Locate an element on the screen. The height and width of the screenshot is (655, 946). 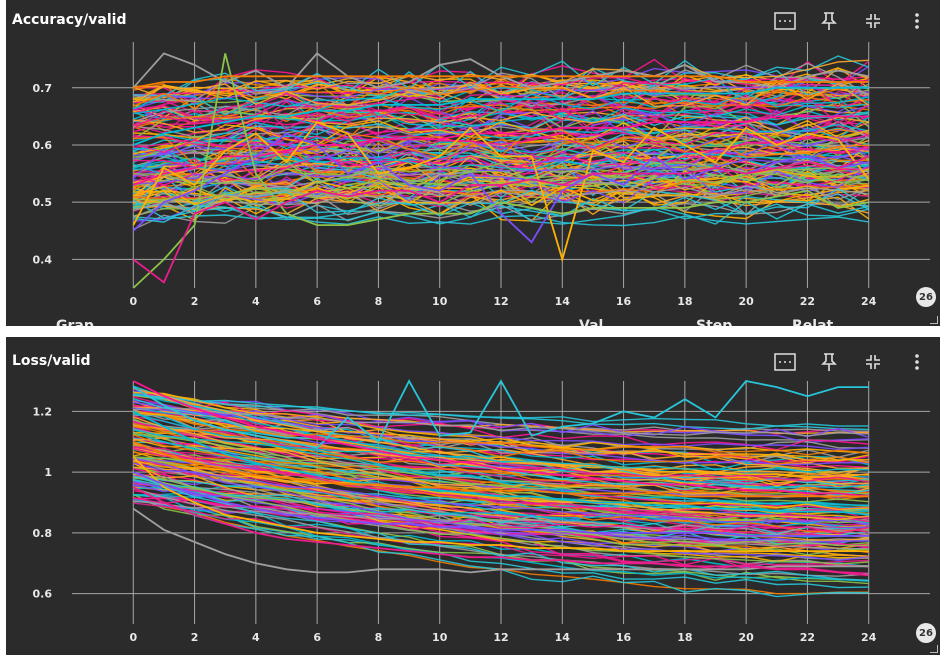
x-tick-label: 6 is located at coordinates (317, 301).